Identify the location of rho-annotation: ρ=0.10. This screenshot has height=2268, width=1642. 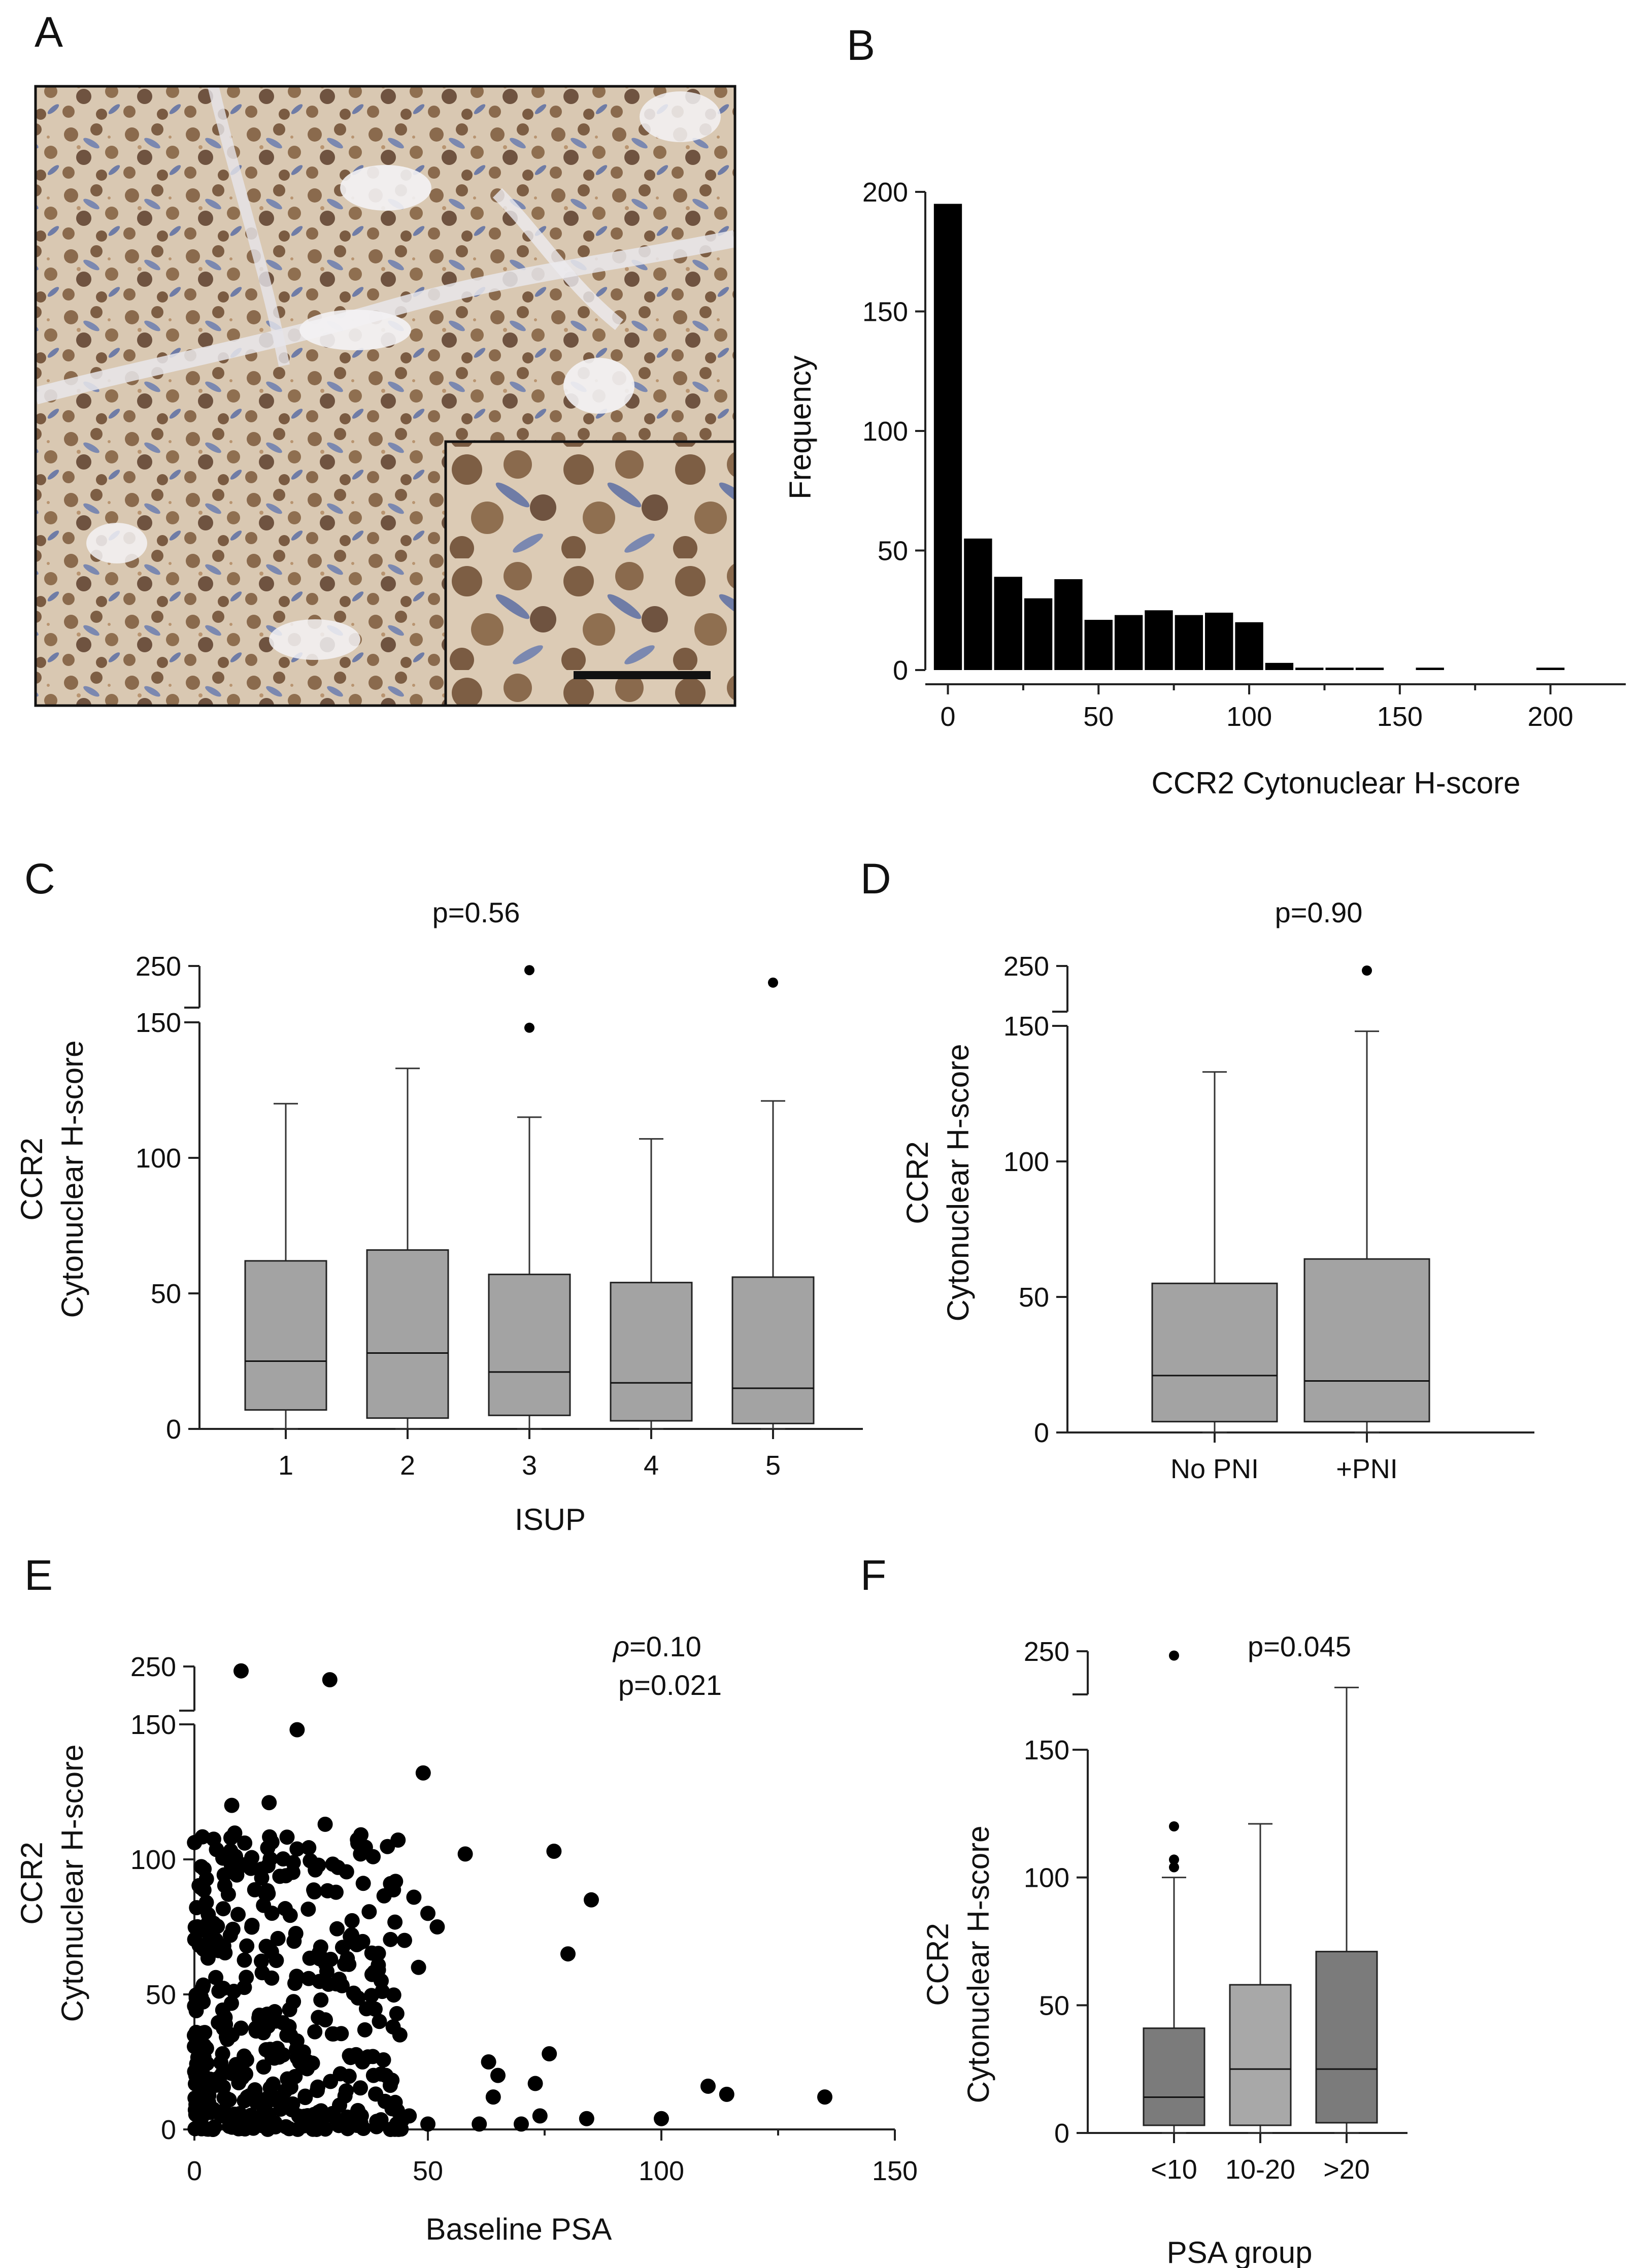
(656, 1646).